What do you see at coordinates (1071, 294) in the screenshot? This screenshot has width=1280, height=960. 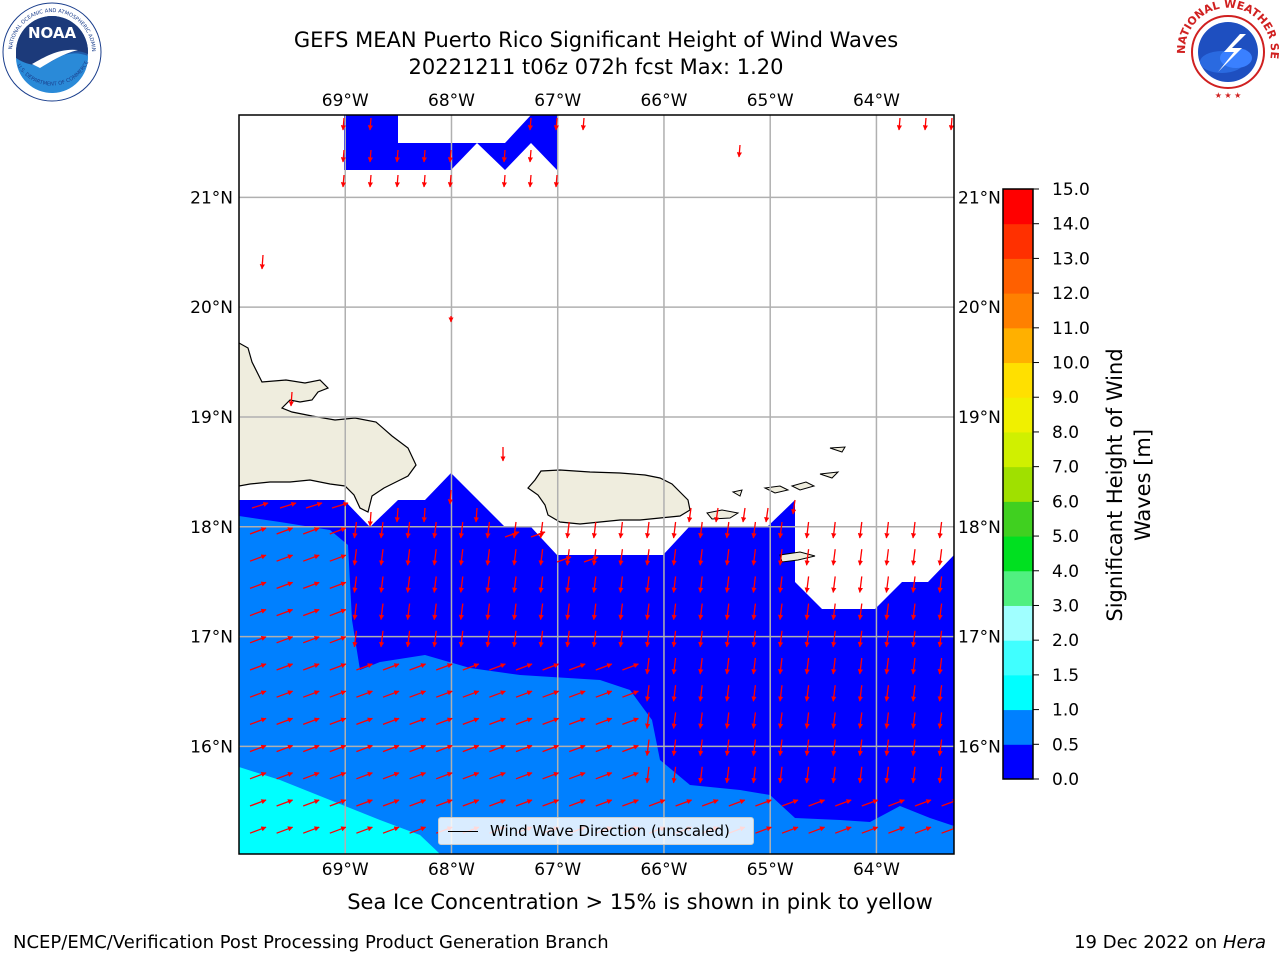 I see `colorbar-tick-label: 12.0` at bounding box center [1071, 294].